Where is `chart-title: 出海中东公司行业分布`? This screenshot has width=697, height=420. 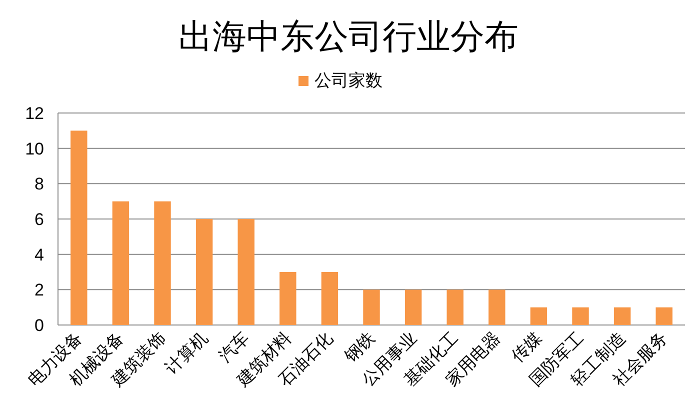
chart-title: 出海中东公司行业分布 is located at coordinates (348, 37).